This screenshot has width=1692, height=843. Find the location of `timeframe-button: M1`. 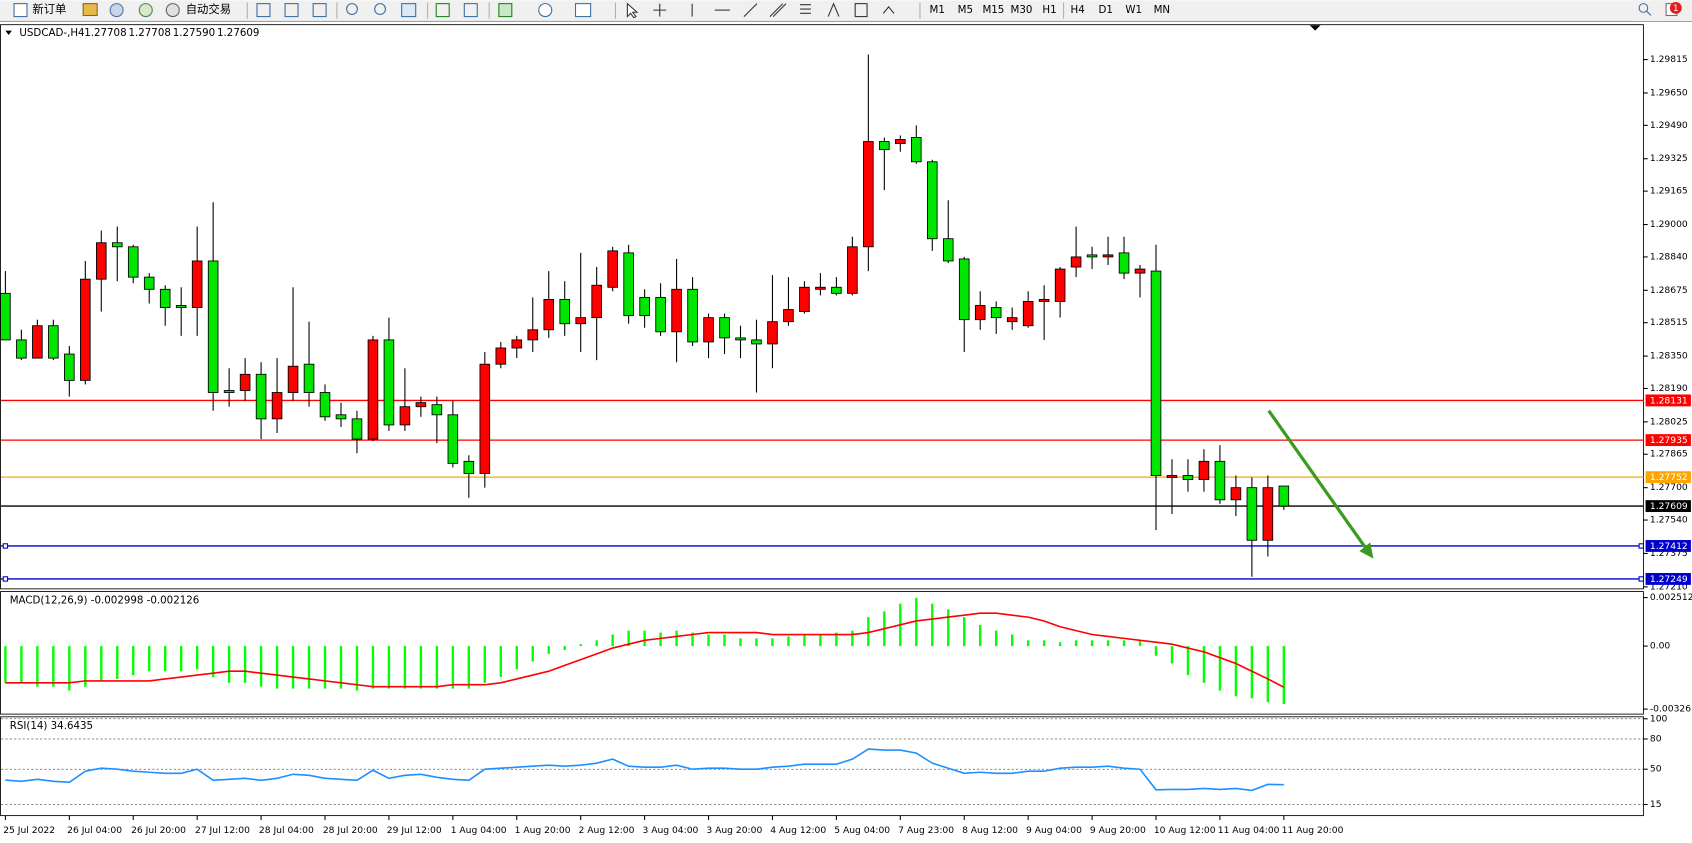

timeframe-button: M1 is located at coordinates (937, 10).